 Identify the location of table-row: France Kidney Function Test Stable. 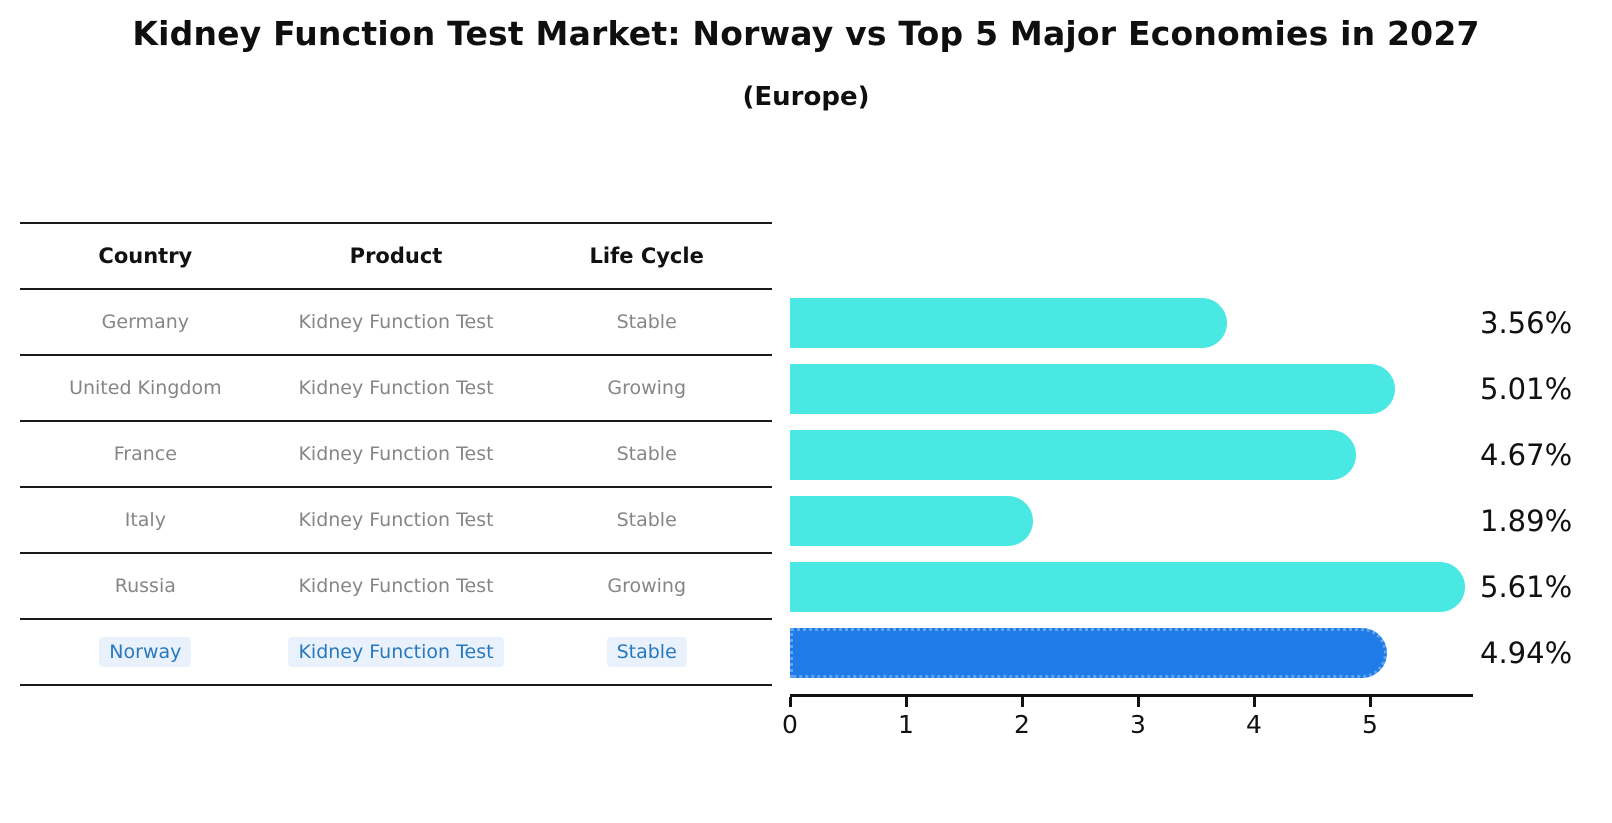
(396, 455).